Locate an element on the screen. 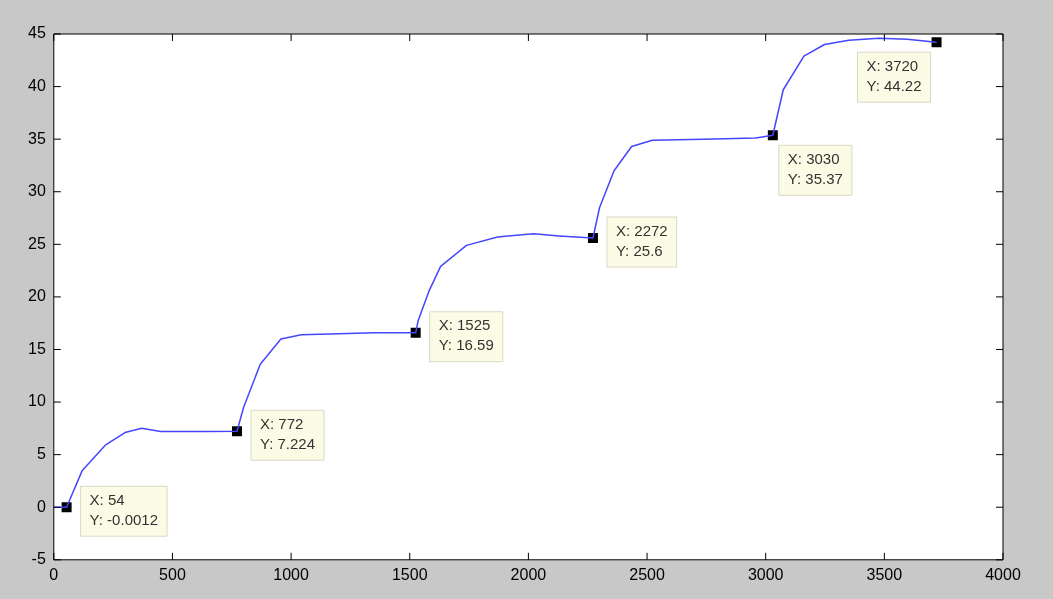 The image size is (1053, 599). x-tick-label: 2500 is located at coordinates (647, 574).